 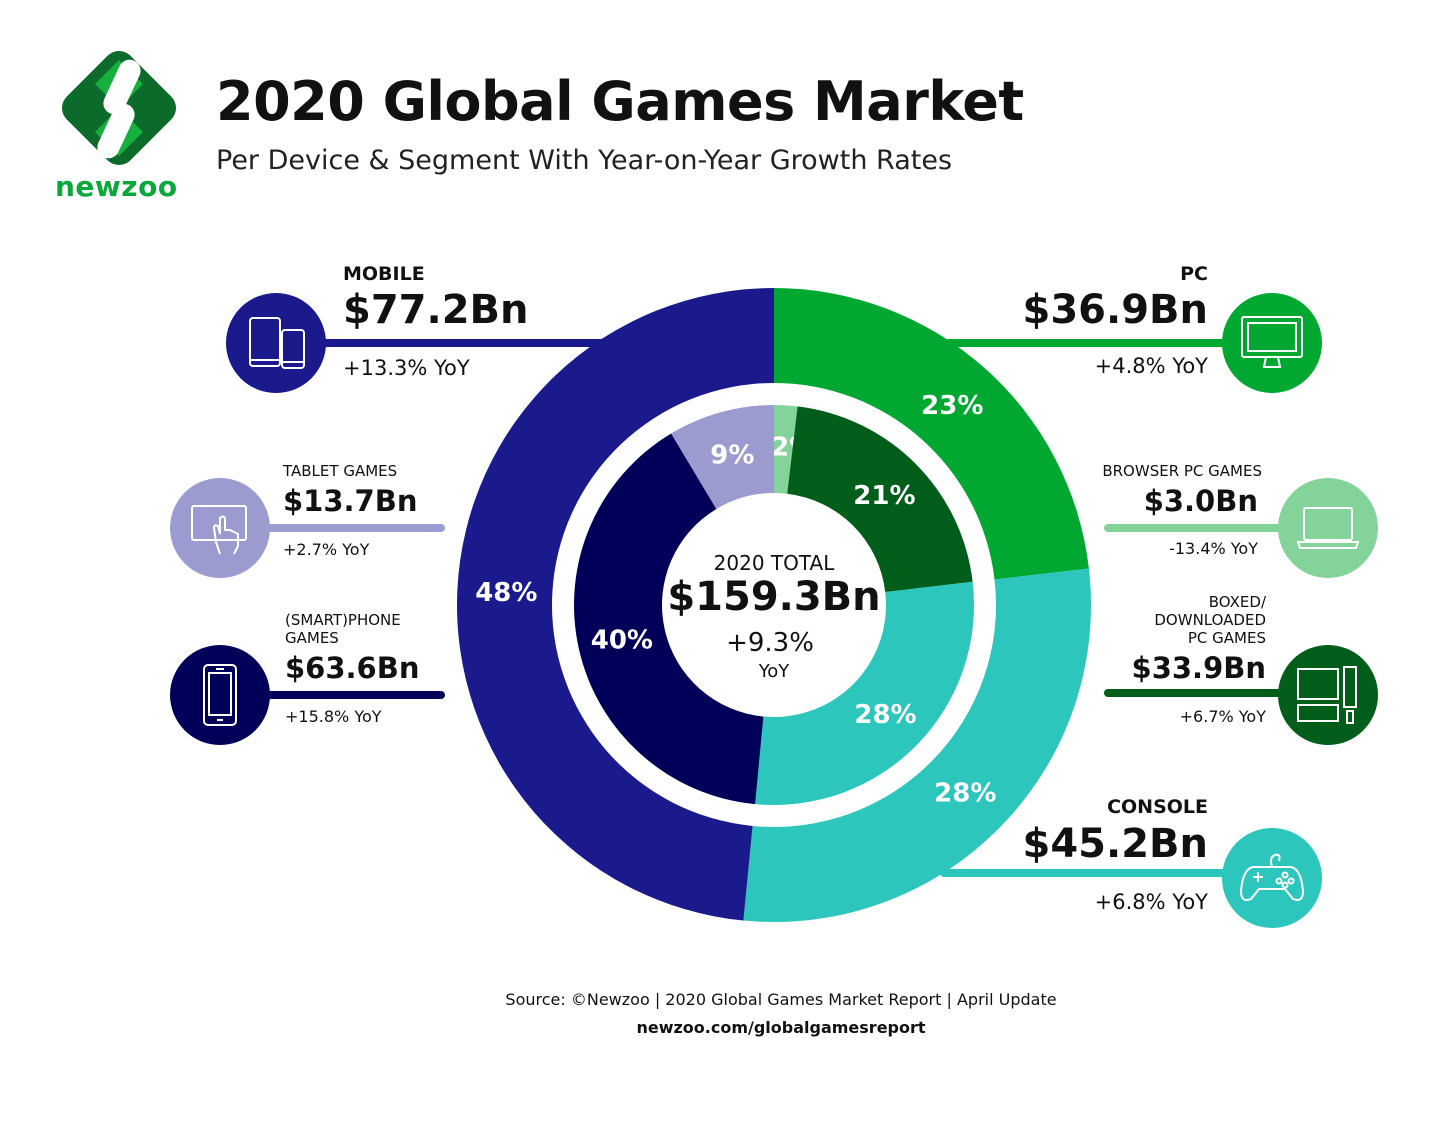 I want to click on console-title: CONSOLE, so click(x=1157, y=807).